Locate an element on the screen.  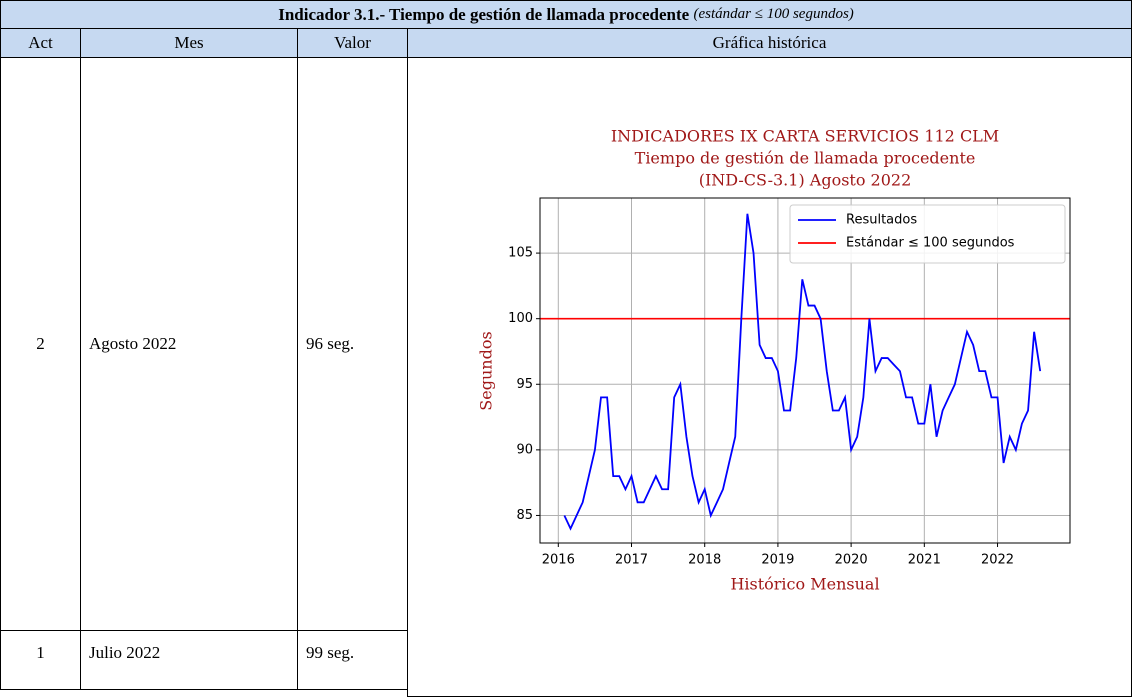
chart-title: Tiempo de gestión de llamada procedente is located at coordinates (805, 158).